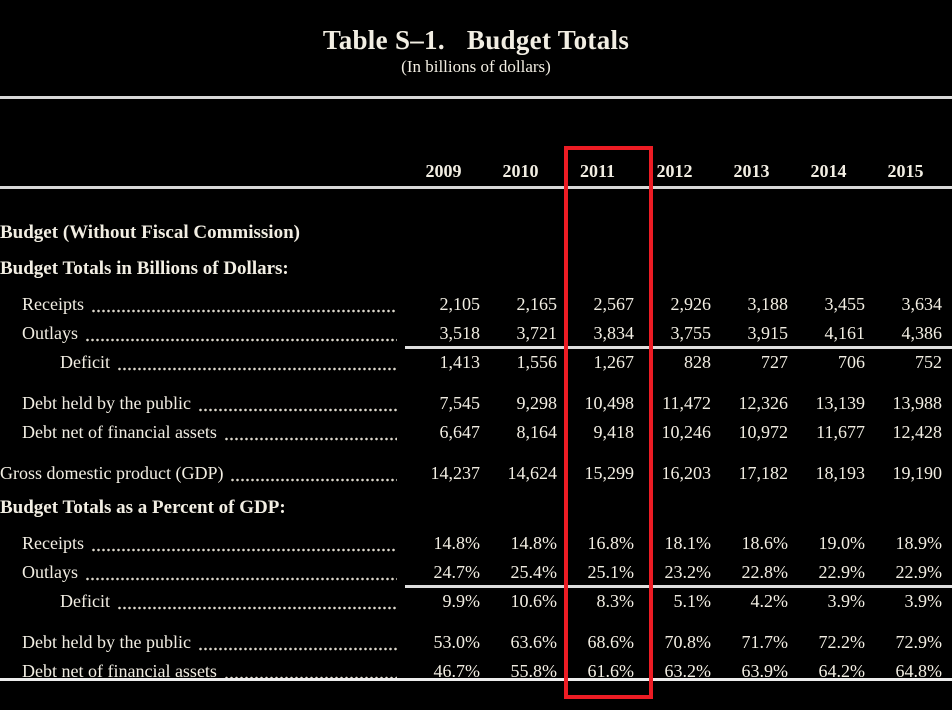 The image size is (952, 710). I want to click on table-row: Deficit 1,413 1,556 1,267 828 727 706 752, so click(476, 362).